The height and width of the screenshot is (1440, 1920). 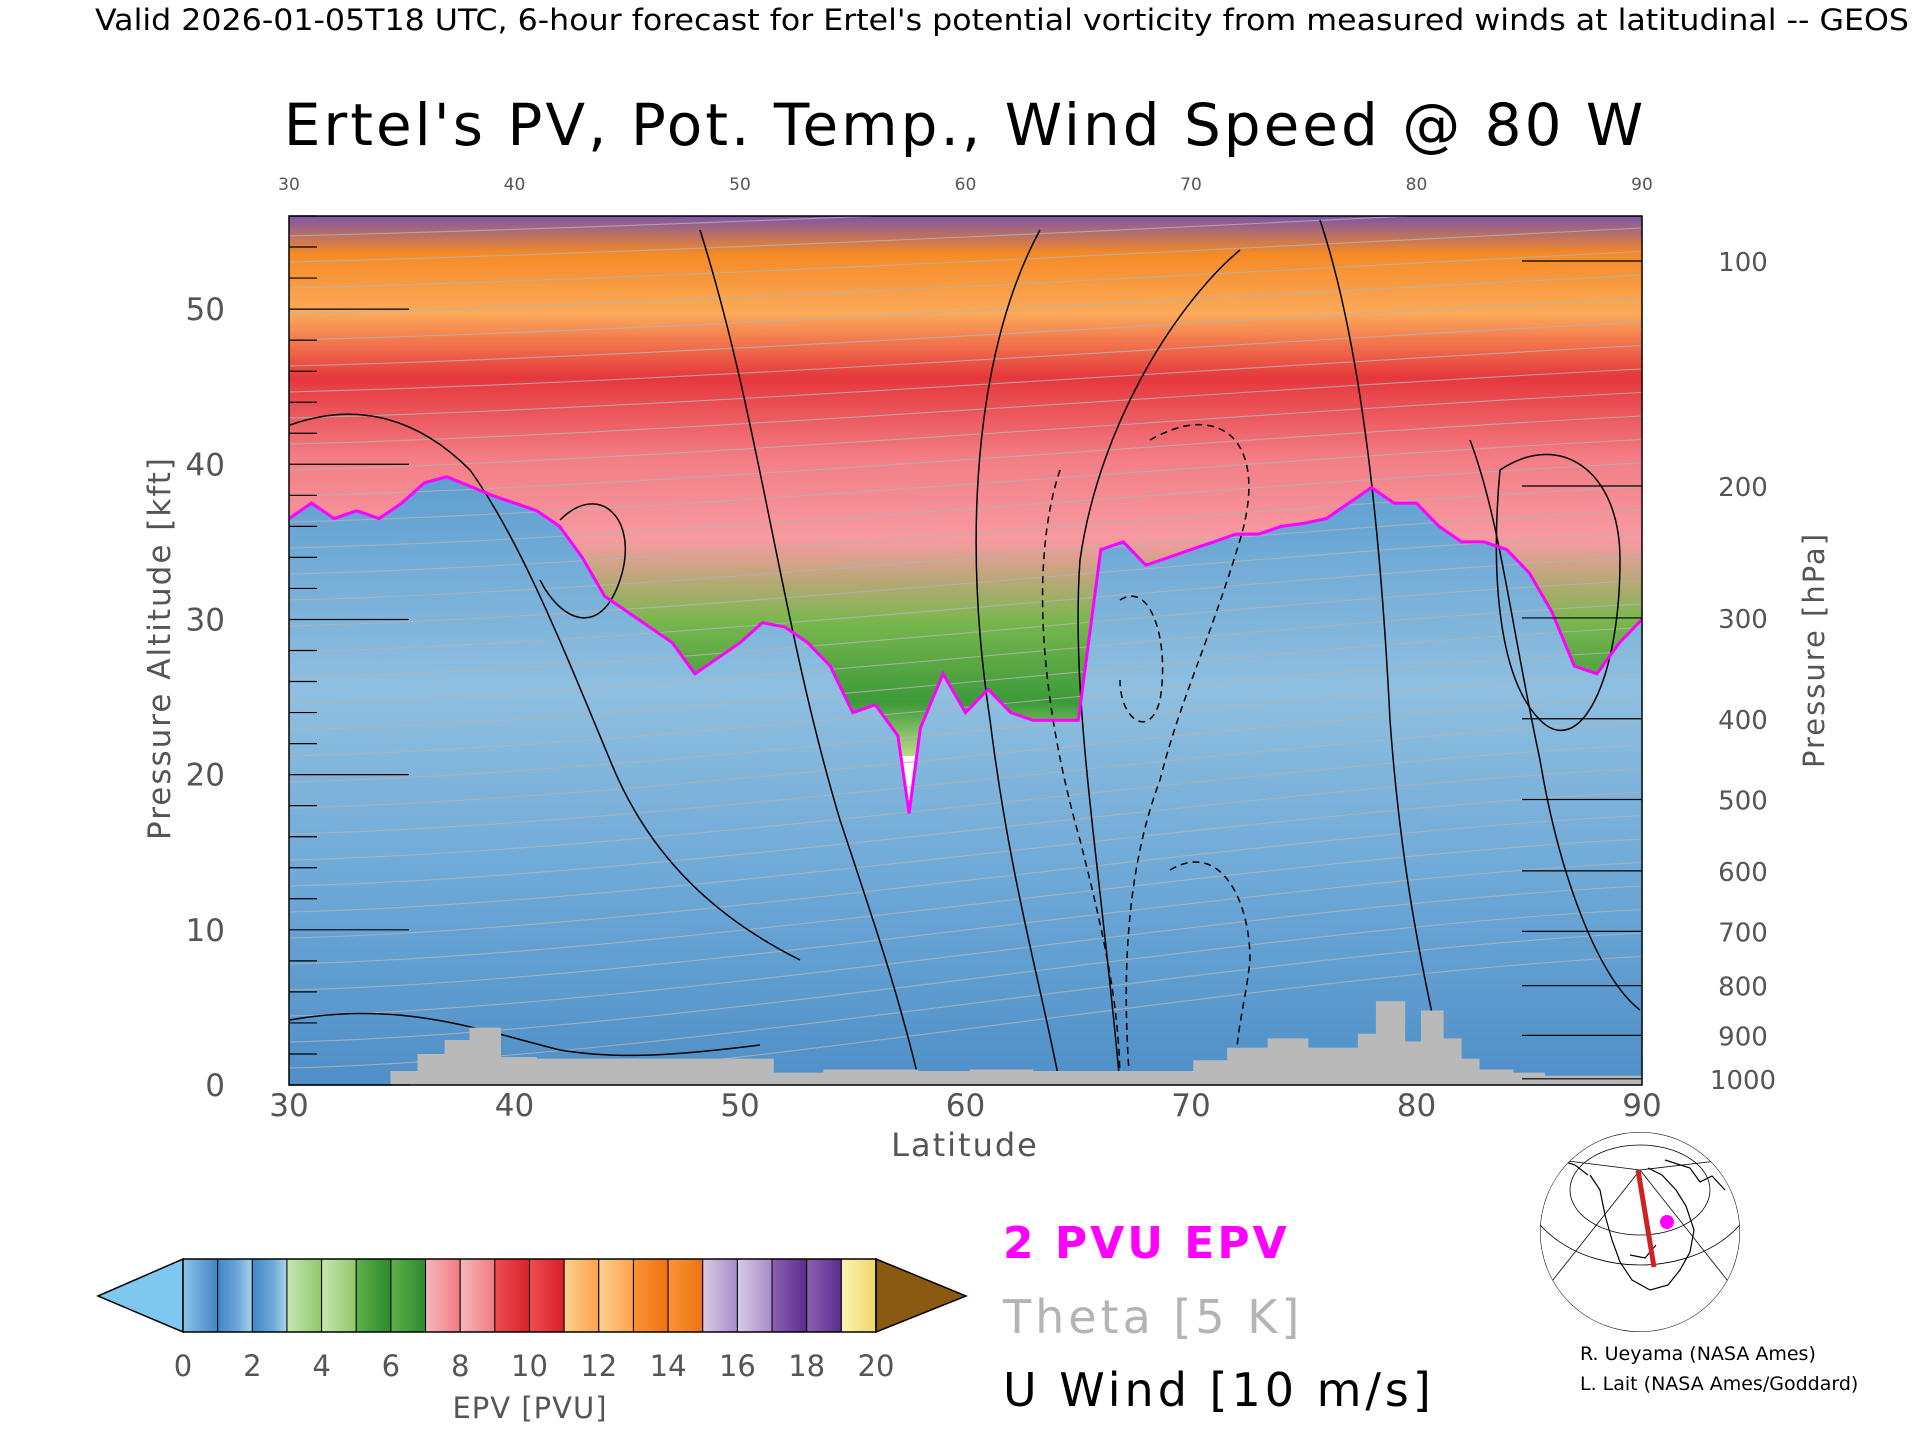 What do you see at coordinates (1743, 933) in the screenshot?
I see `pressure-tick-label: 700` at bounding box center [1743, 933].